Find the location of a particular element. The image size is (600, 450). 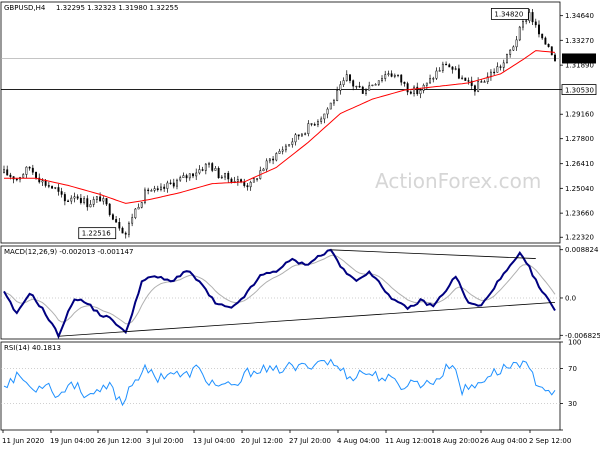

time-tick-label: 3 Jul 20:00 is located at coordinates (165, 441).